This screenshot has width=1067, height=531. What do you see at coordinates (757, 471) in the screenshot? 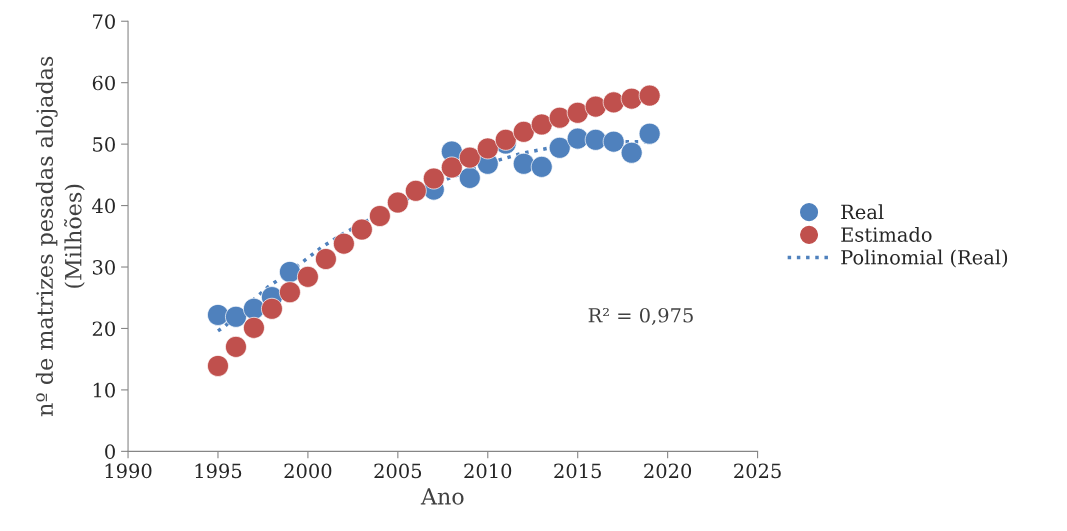
I see `x-tick-label: 2025` at bounding box center [757, 471].